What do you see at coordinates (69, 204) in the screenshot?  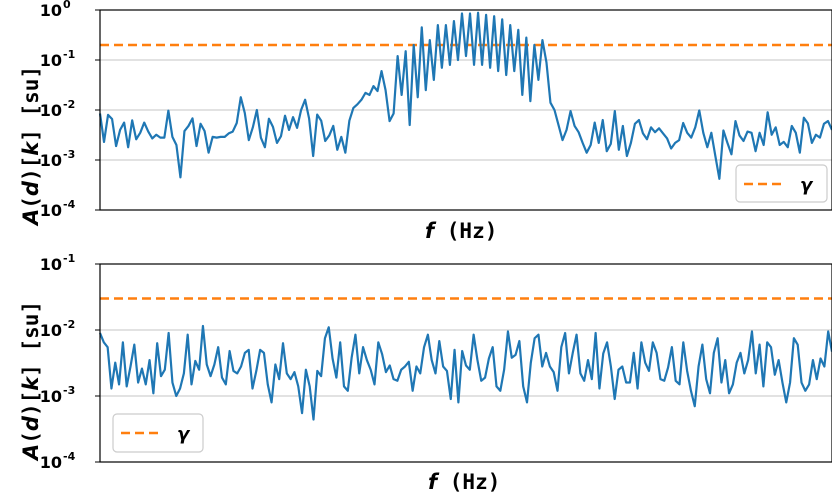 I see `top-y-tick-exponent: -4` at bounding box center [69, 204].